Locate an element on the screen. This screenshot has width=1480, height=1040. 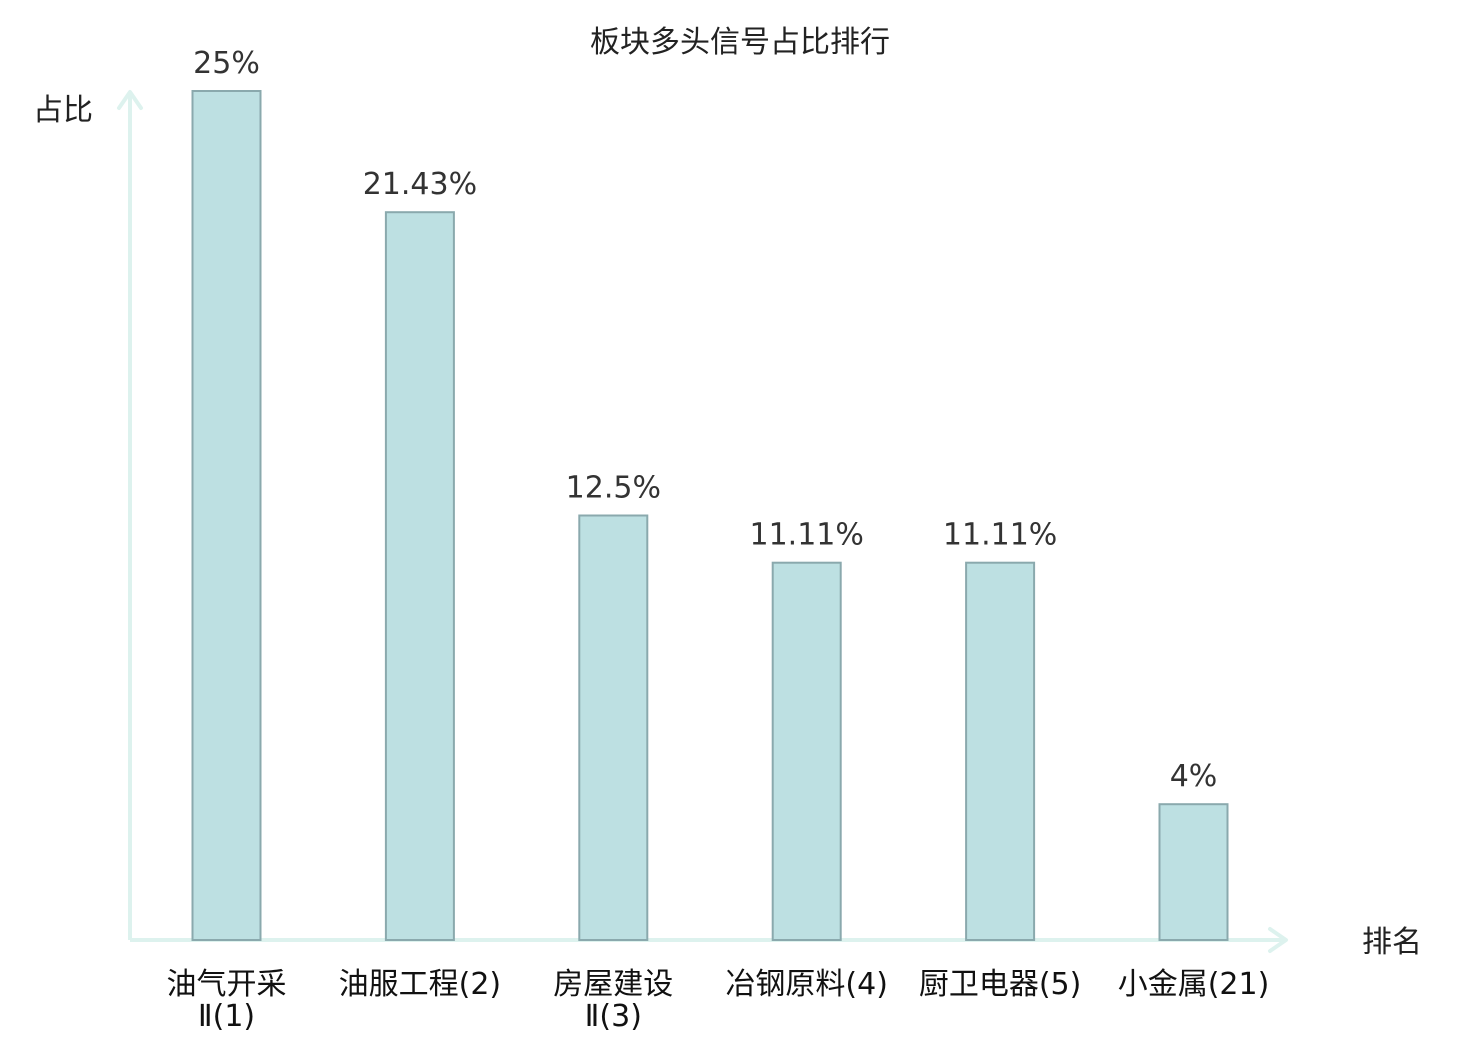
x-axis-arrowhead is located at coordinates (1278, 940).